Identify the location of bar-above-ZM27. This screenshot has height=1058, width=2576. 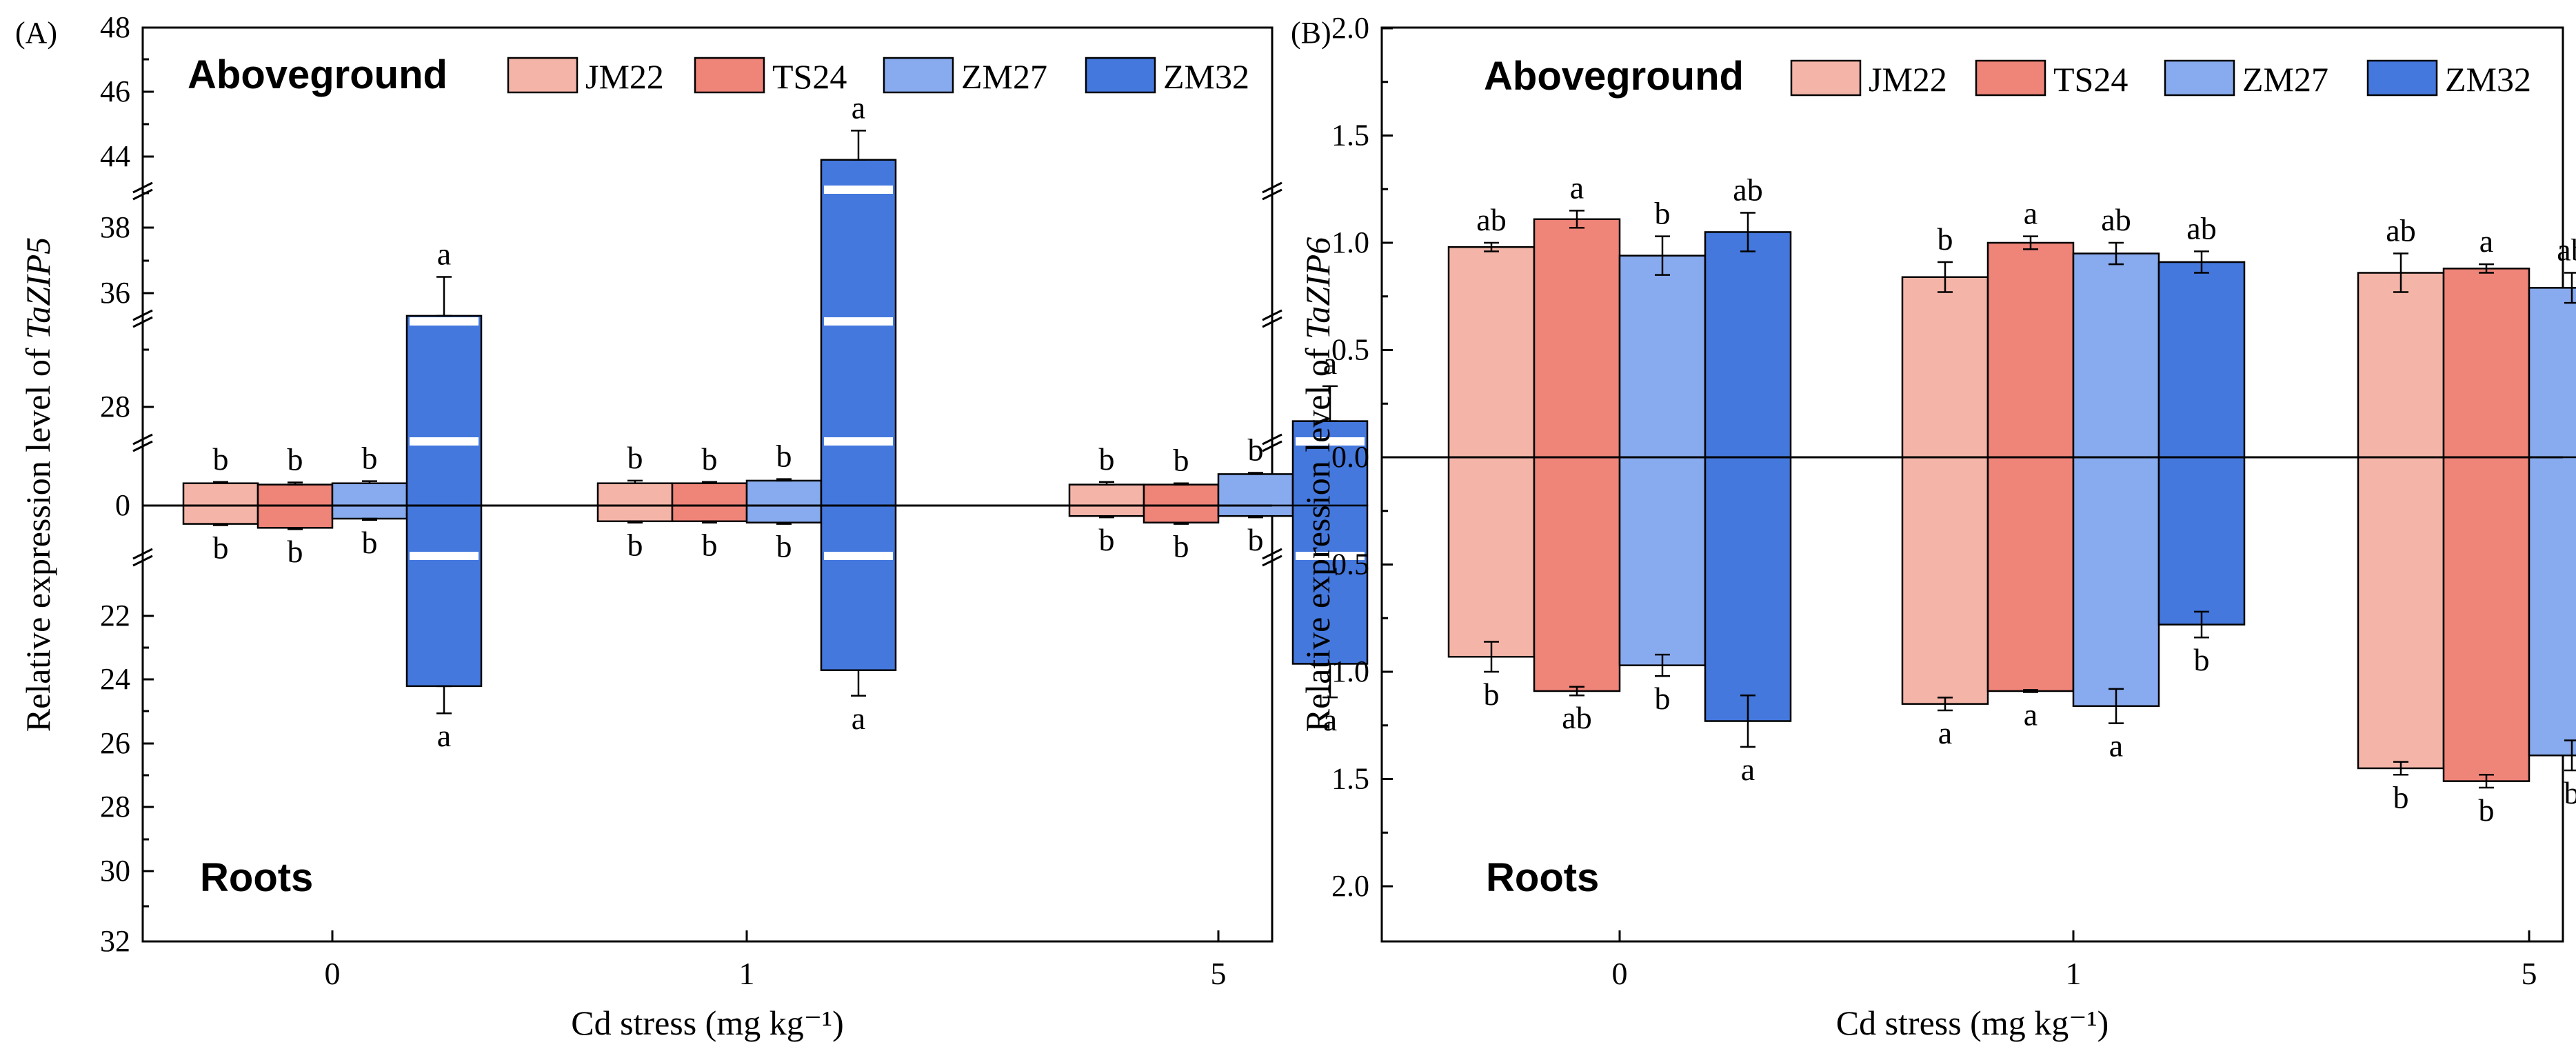
(1255, 490).